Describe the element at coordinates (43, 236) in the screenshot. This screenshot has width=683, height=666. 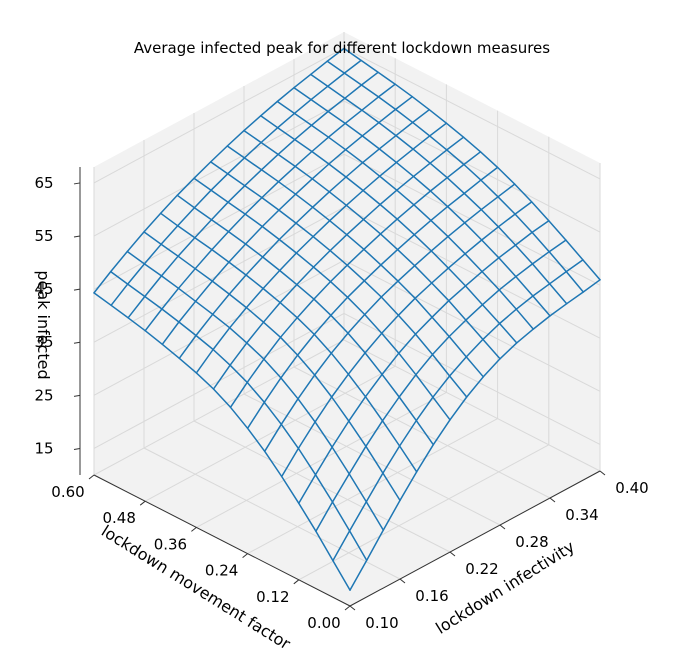
I see `z-tick-label: 55` at that location.